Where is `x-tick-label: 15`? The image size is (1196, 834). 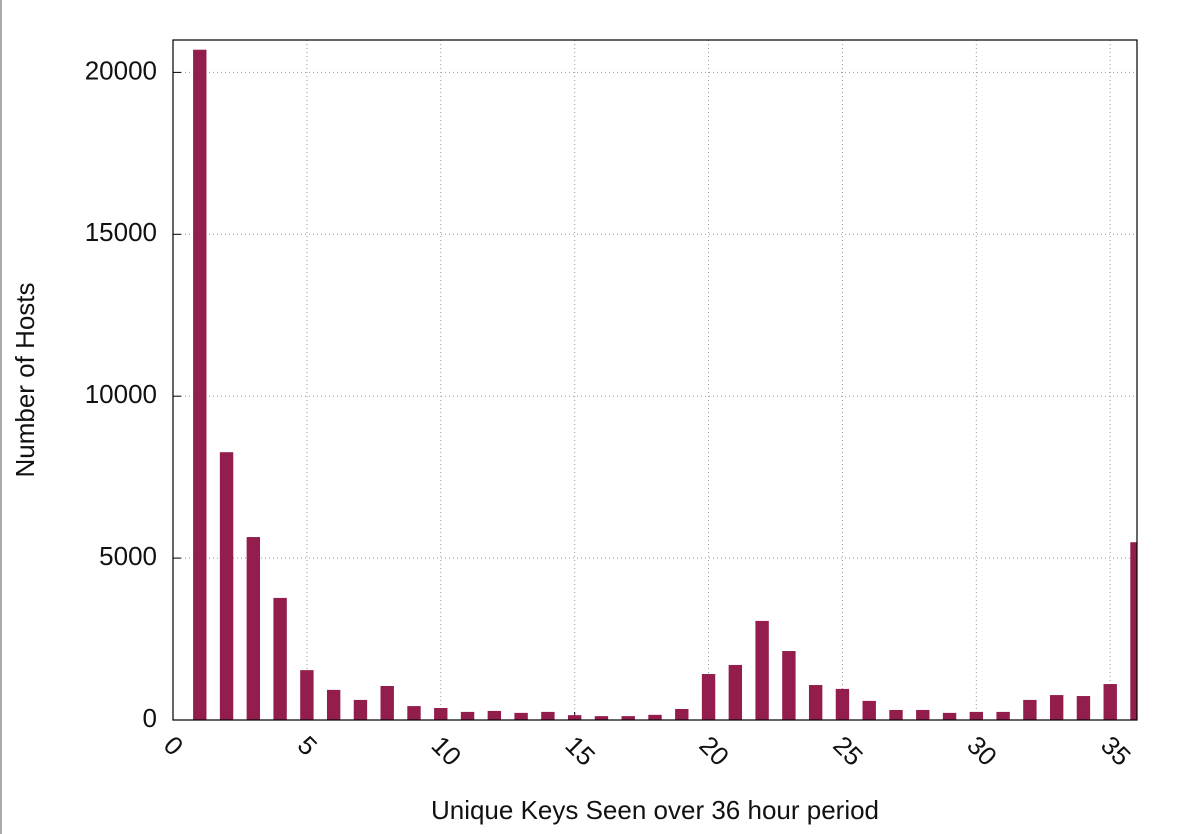
x-tick-label: 15 is located at coordinates (581, 751).